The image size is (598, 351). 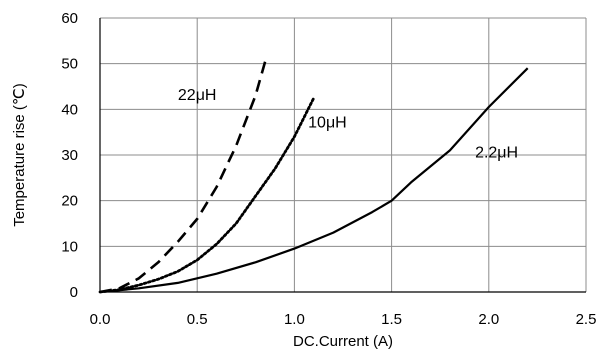 What do you see at coordinates (69, 246) in the screenshot?
I see `y-tick-label: 10` at bounding box center [69, 246].